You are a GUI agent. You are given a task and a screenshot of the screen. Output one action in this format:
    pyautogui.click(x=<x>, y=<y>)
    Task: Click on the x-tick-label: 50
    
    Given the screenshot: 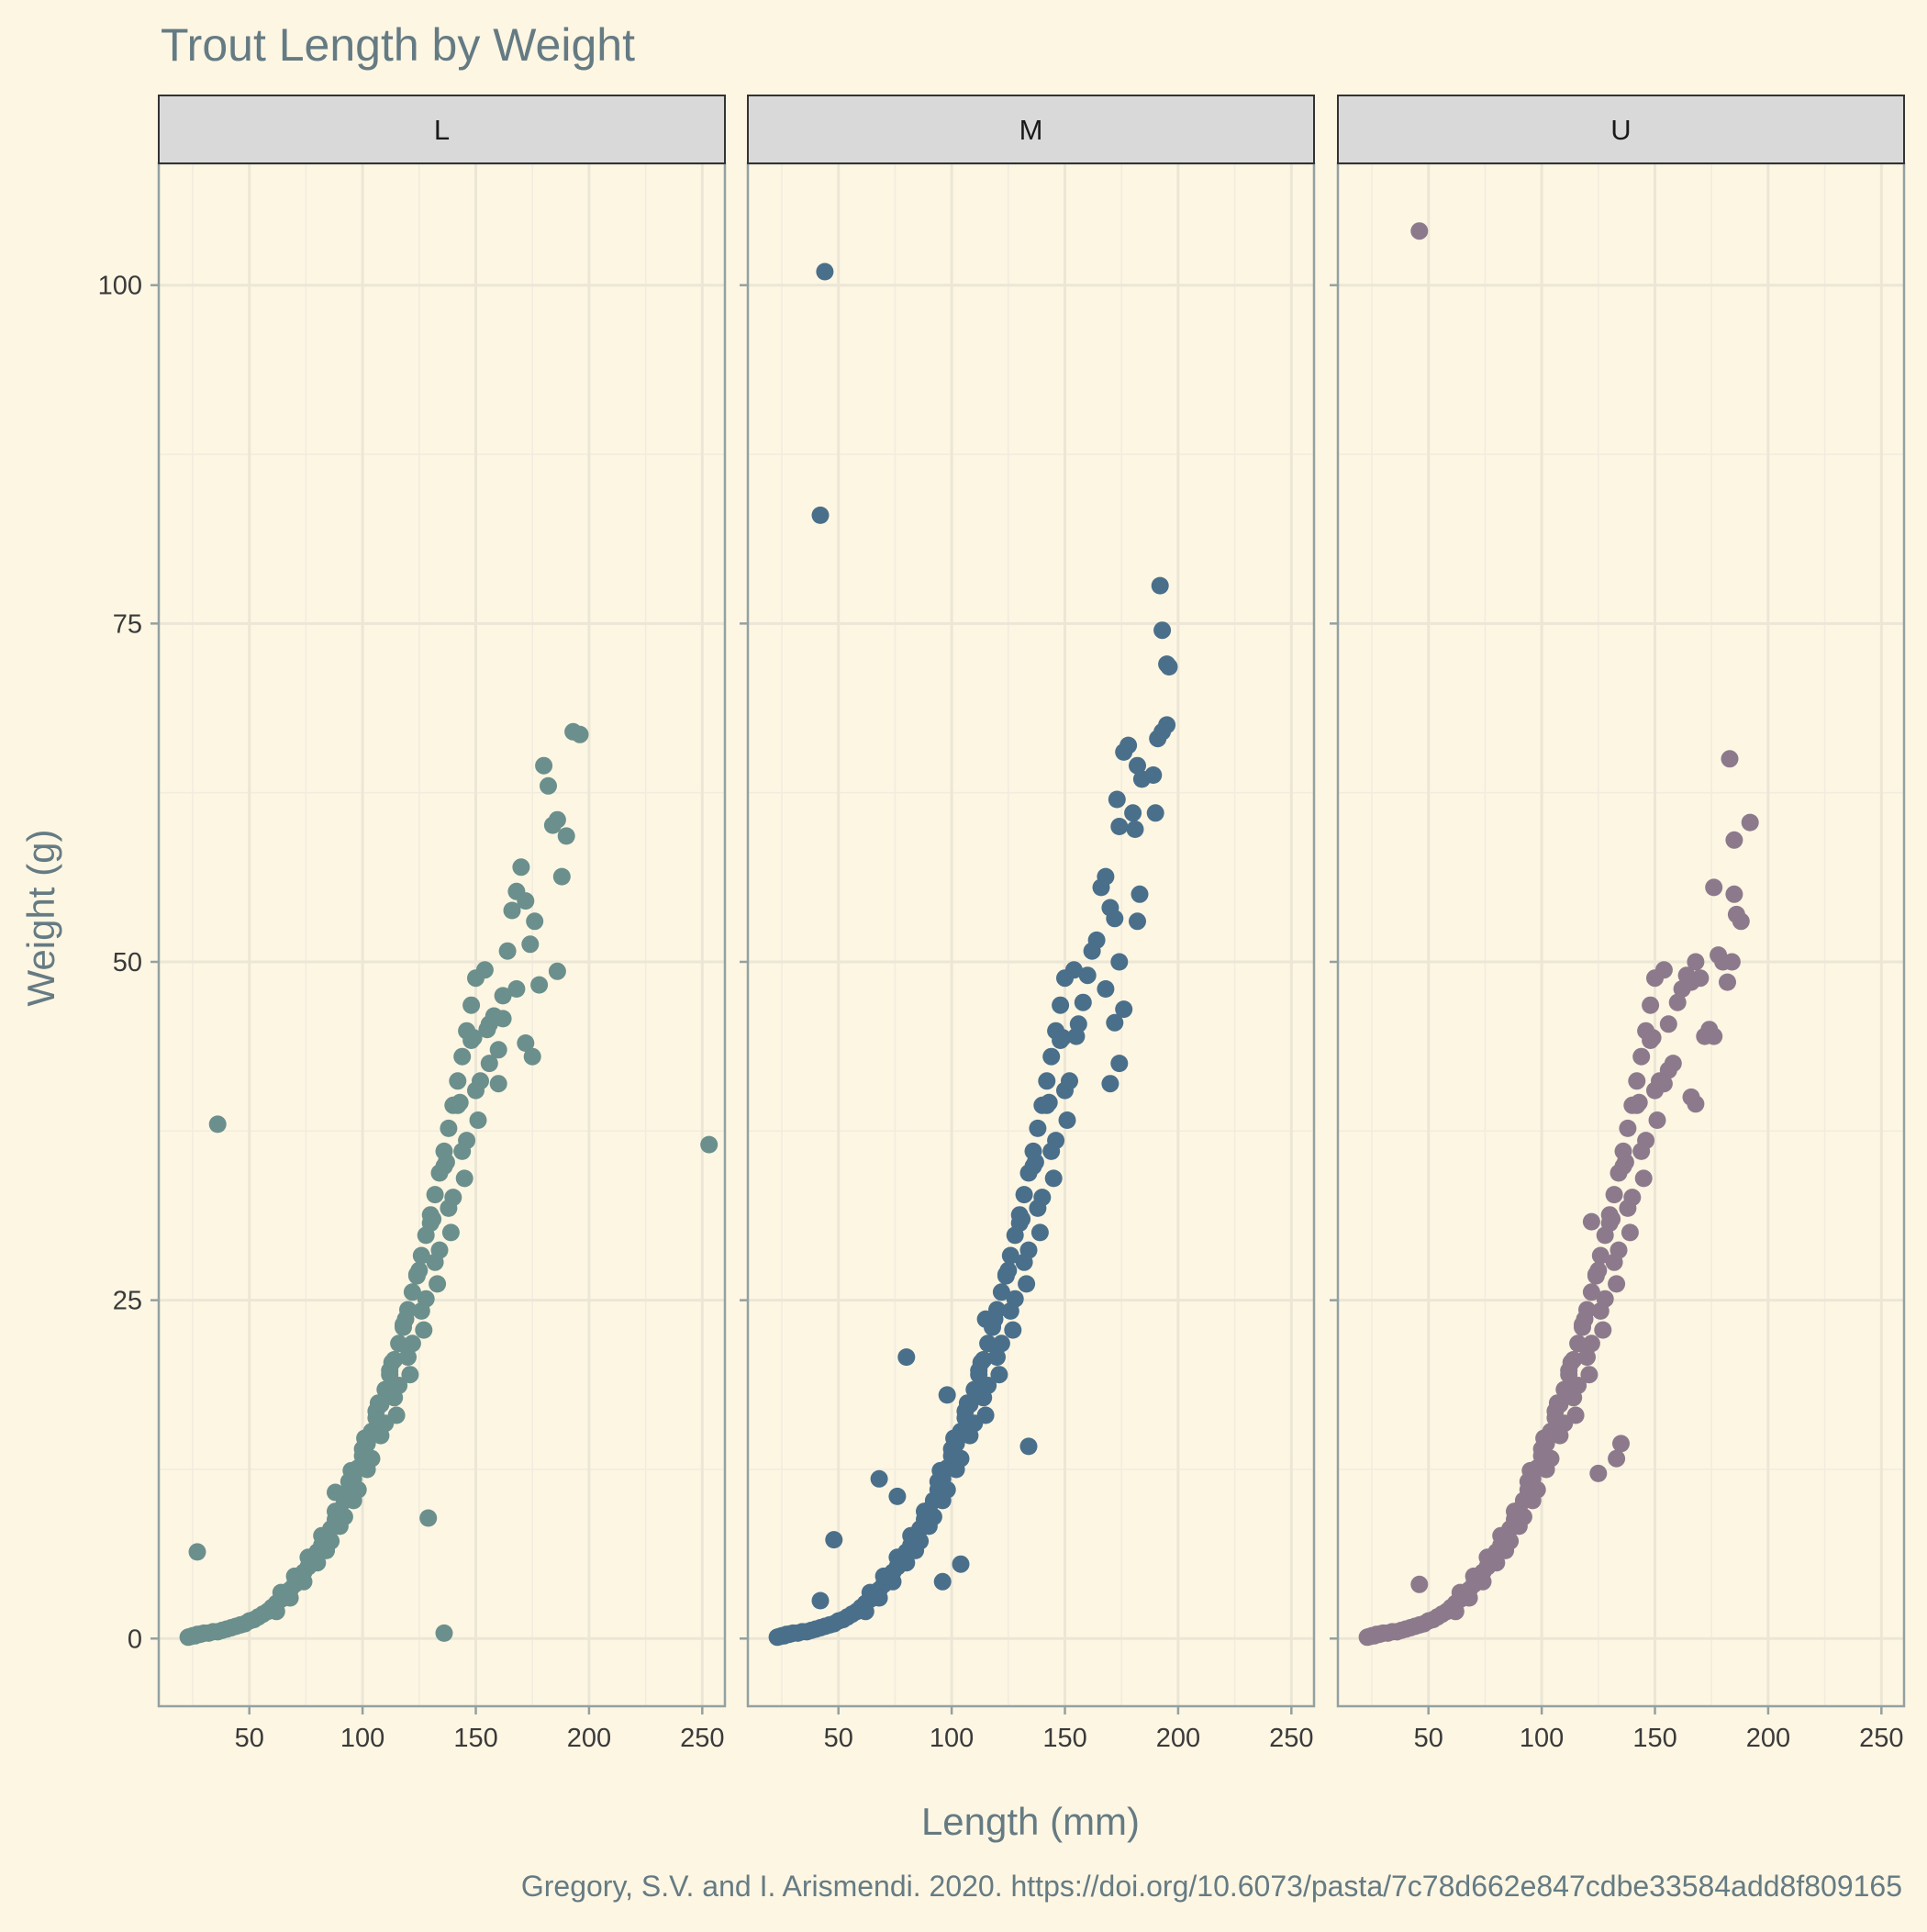 What is the action you would take?
    pyautogui.click(x=1428, y=1738)
    